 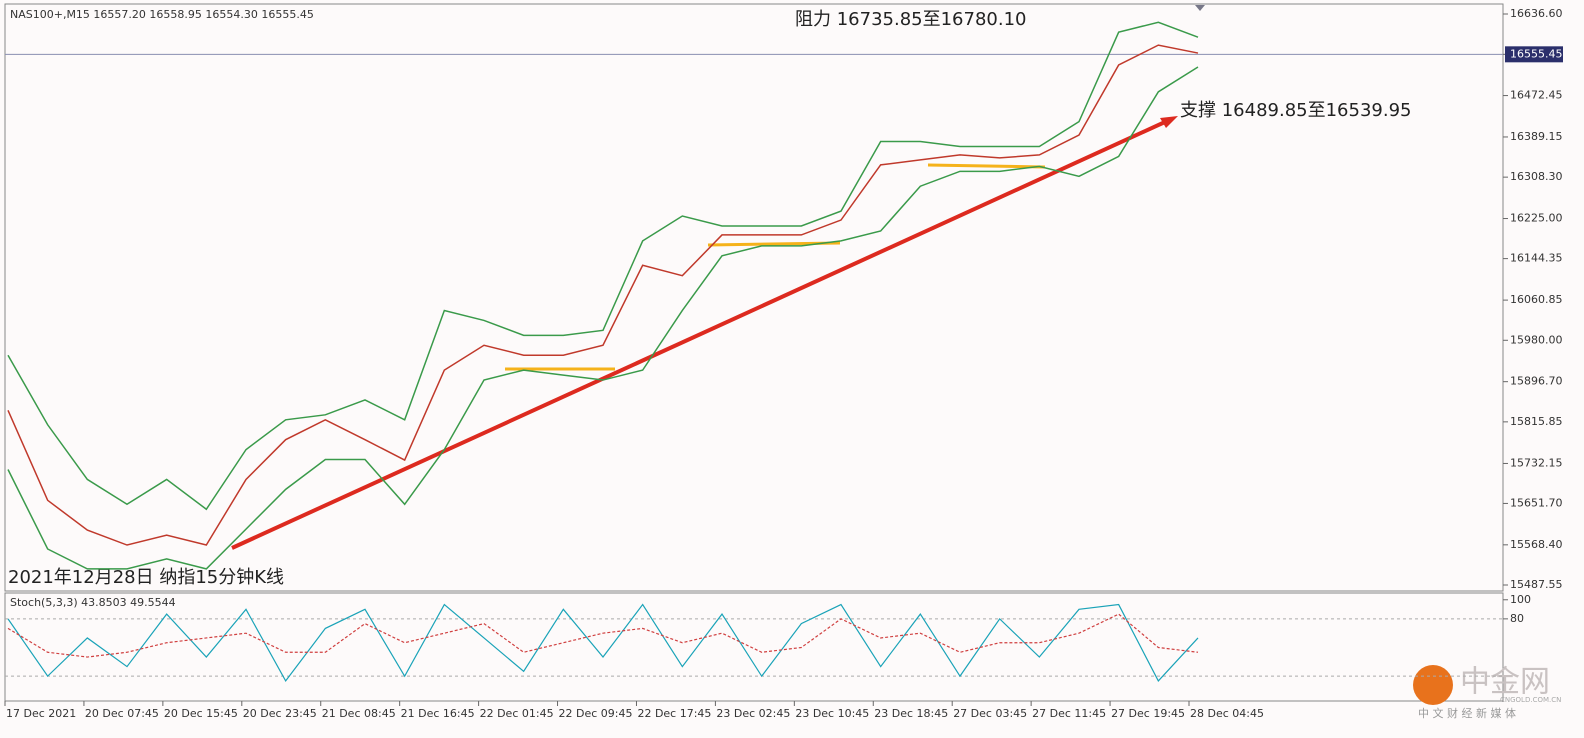 What do you see at coordinates (1296, 110) in the screenshot?
I see `support-note: 支撑 16489.85至16539.95` at bounding box center [1296, 110].